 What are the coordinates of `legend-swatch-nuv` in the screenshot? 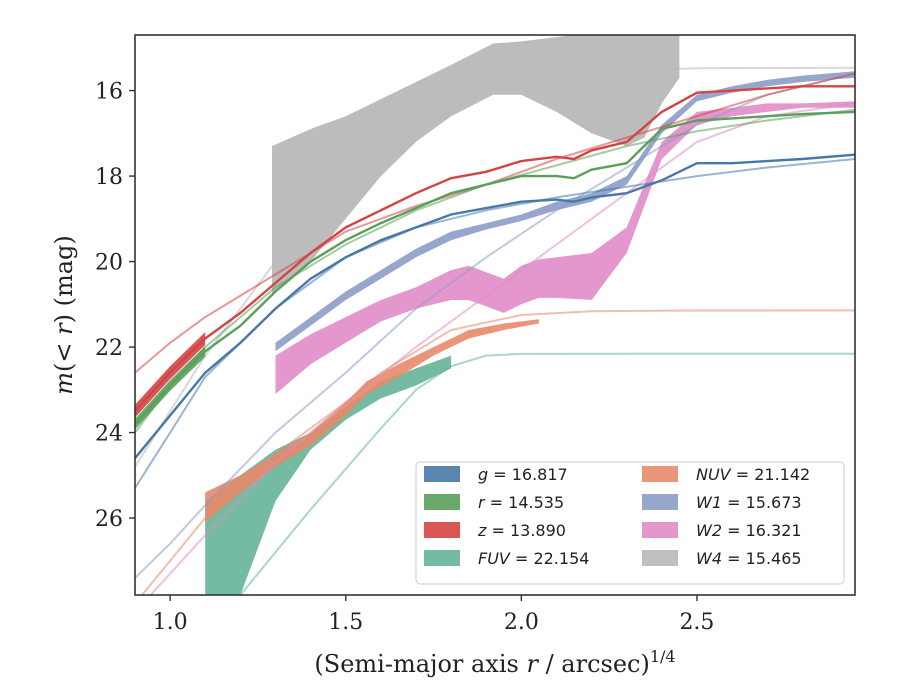 It's located at (660, 474).